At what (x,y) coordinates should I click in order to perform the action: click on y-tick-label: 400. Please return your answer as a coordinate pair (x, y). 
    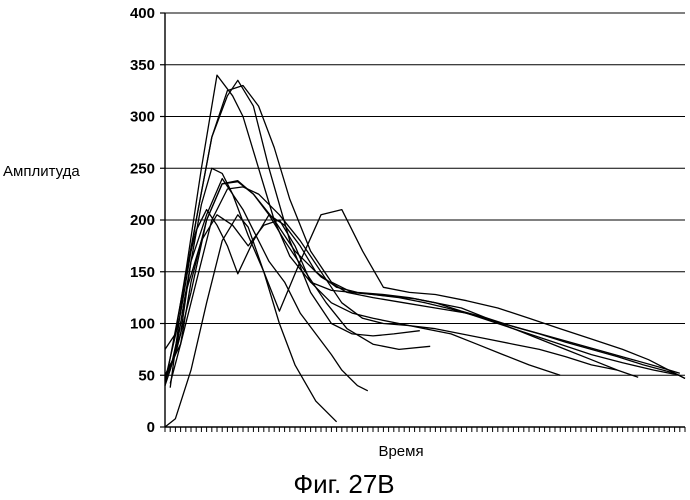
    Looking at the image, I should click on (142, 13).